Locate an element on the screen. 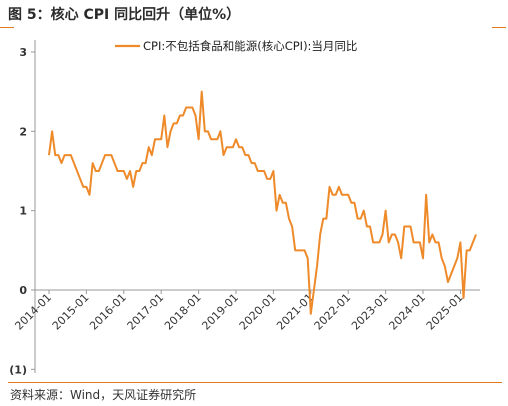 This screenshot has width=508, height=406. x-tick-label: 2023-01 is located at coordinates (370, 312).